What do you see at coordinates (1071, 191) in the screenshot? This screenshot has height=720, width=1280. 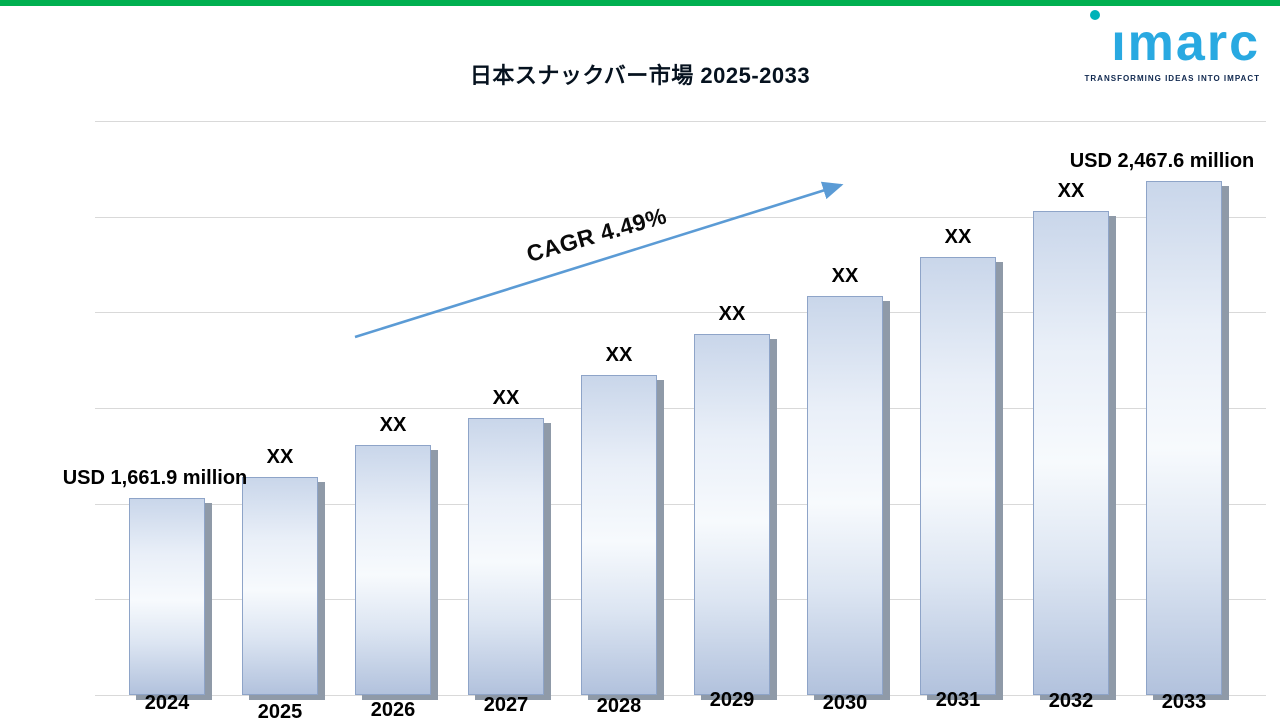 I see `value-label-2032: XX` at bounding box center [1071, 191].